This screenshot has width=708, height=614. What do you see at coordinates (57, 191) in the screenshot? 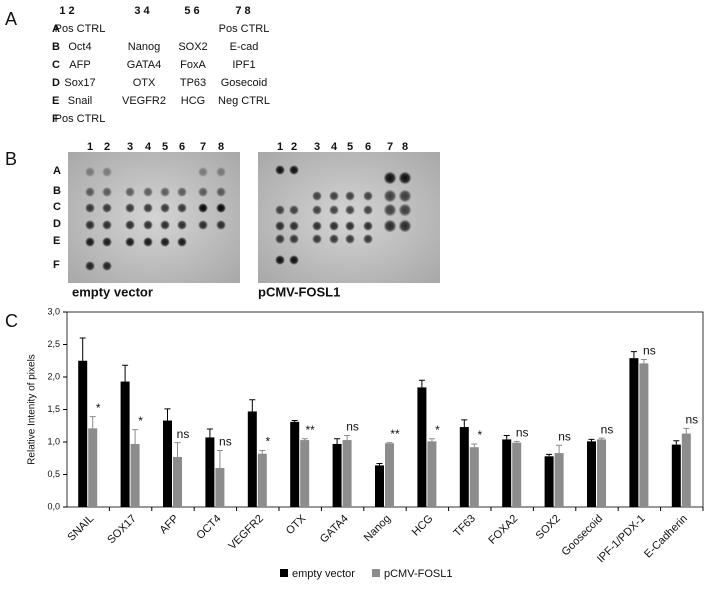
I see `blot-row-label: B` at bounding box center [57, 191].